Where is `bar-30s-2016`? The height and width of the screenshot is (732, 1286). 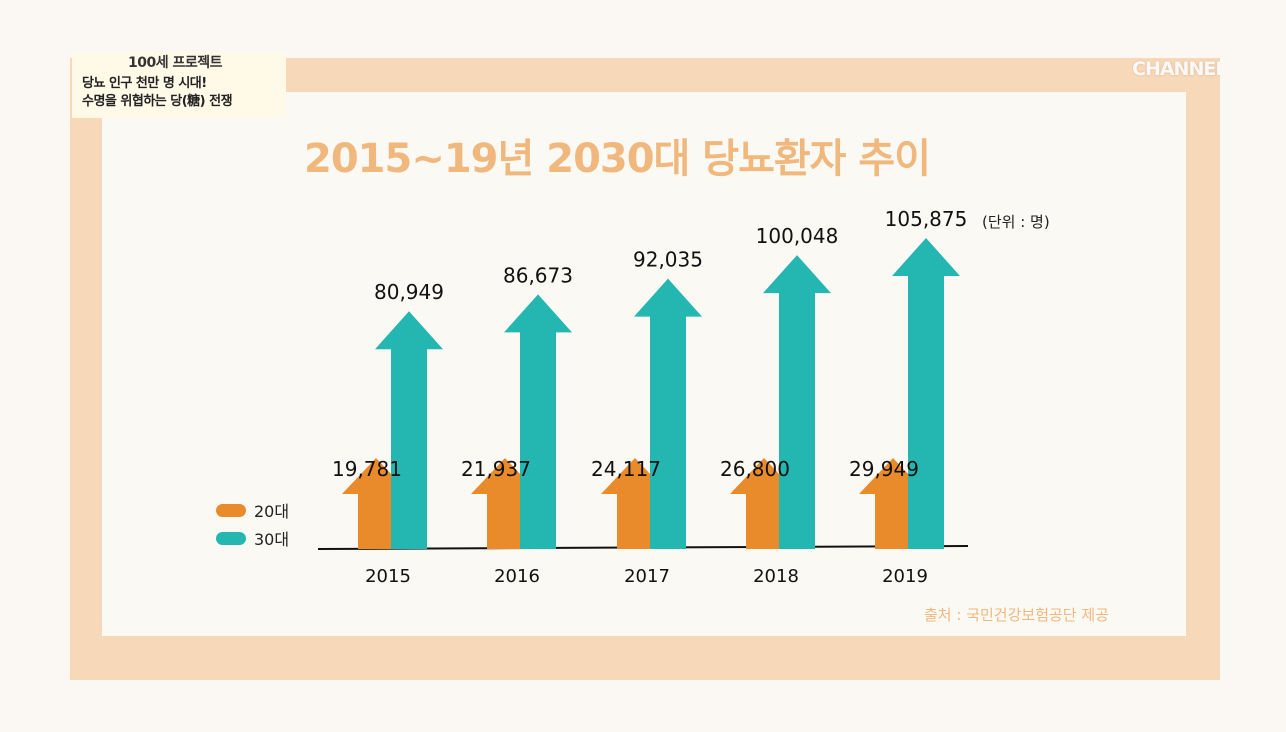 bar-30s-2016 is located at coordinates (538, 421).